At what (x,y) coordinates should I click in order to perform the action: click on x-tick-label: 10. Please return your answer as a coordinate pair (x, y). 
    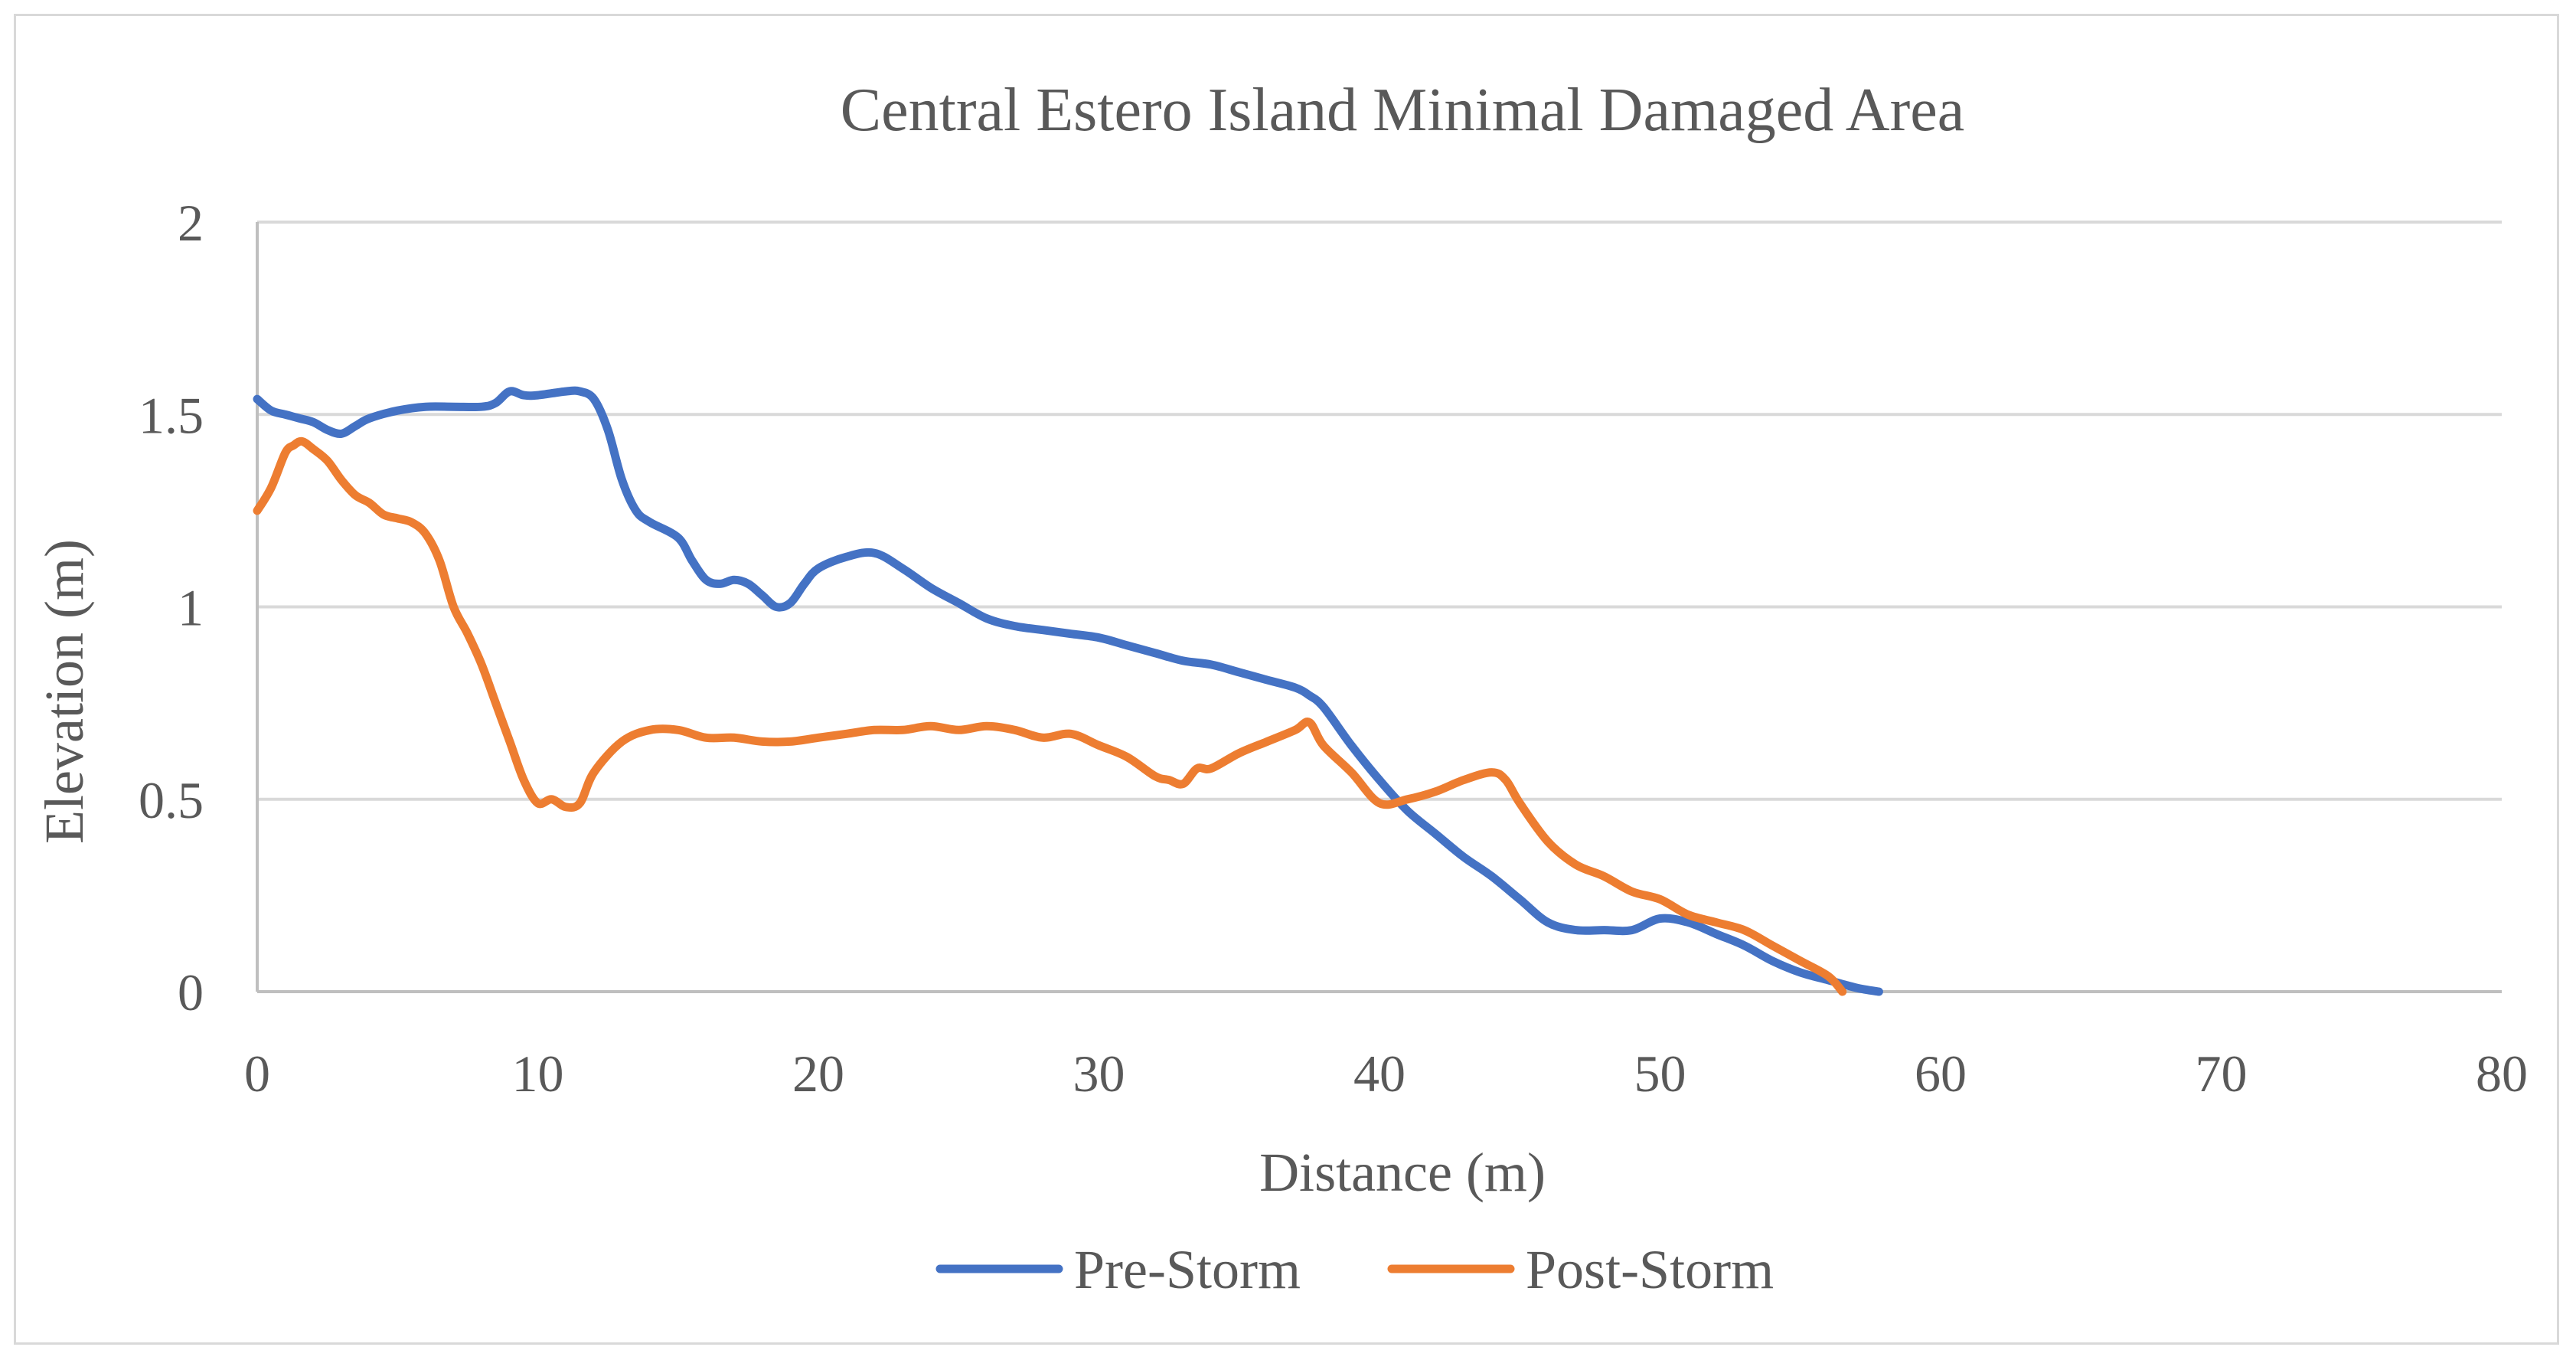
    Looking at the image, I should click on (538, 1074).